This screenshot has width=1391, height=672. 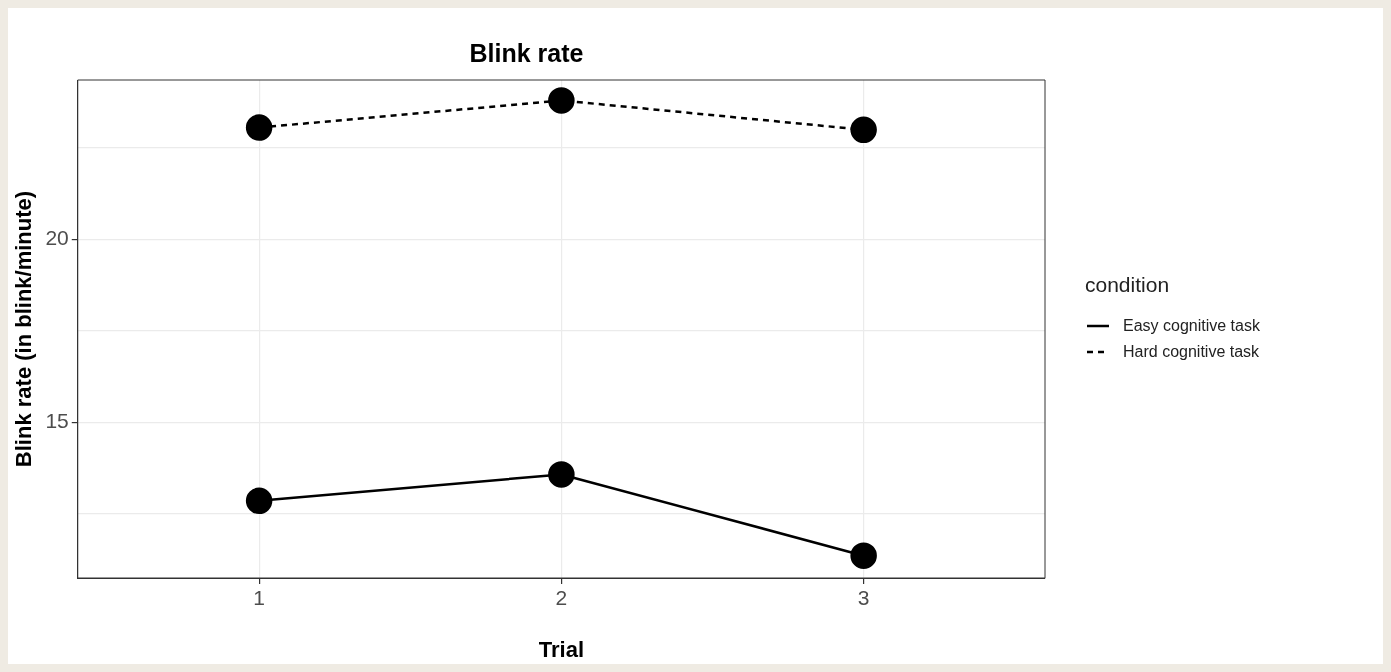 What do you see at coordinates (259, 598) in the screenshot?
I see `x-tick-label: 1` at bounding box center [259, 598].